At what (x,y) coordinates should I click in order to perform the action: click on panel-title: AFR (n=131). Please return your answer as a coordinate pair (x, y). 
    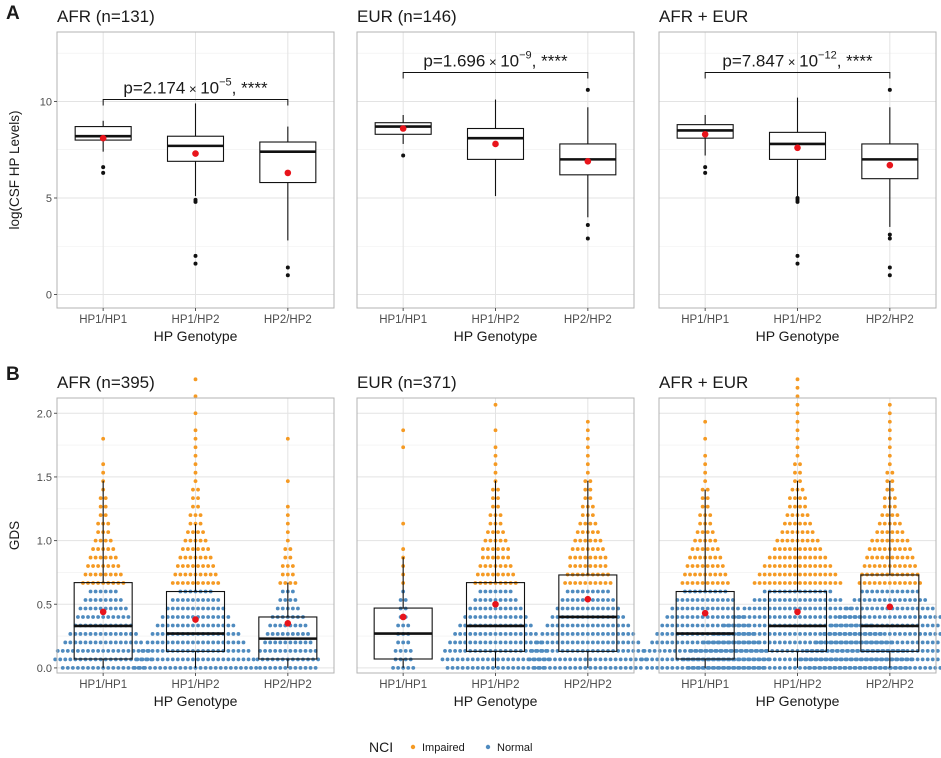
    Looking at the image, I should click on (106, 16).